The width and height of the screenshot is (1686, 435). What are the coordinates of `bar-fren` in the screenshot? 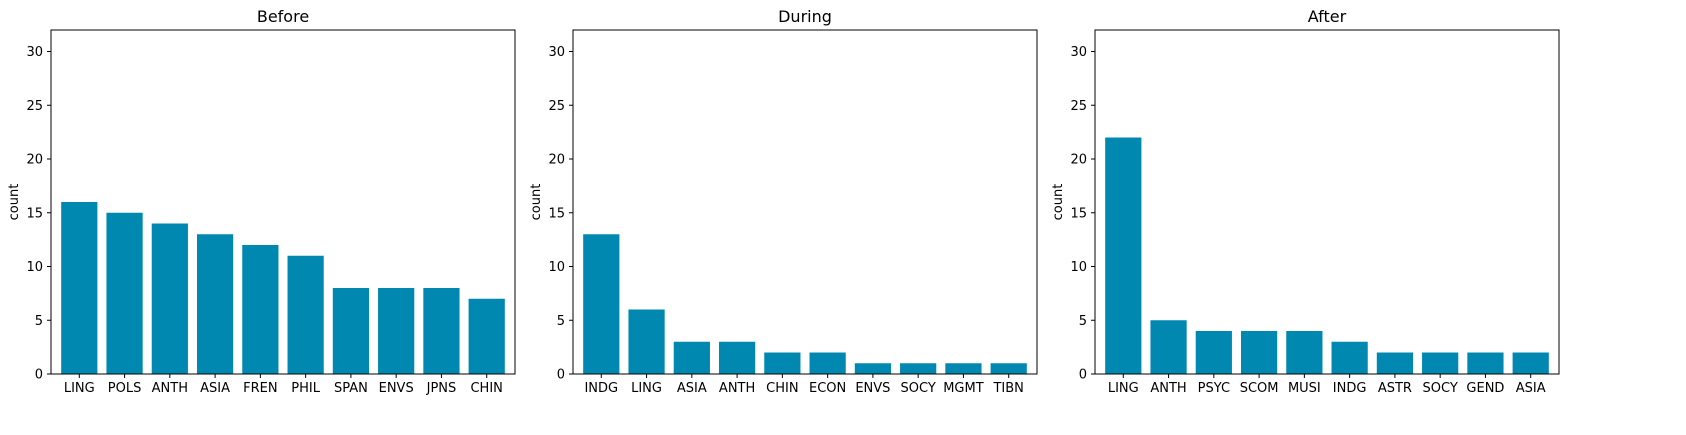 It's located at (260, 309).